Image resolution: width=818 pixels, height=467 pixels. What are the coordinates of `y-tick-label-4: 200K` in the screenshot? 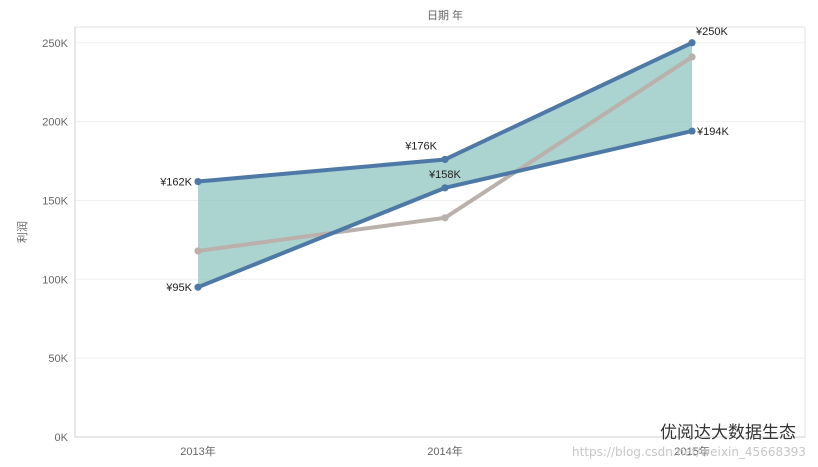 It's located at (55, 123).